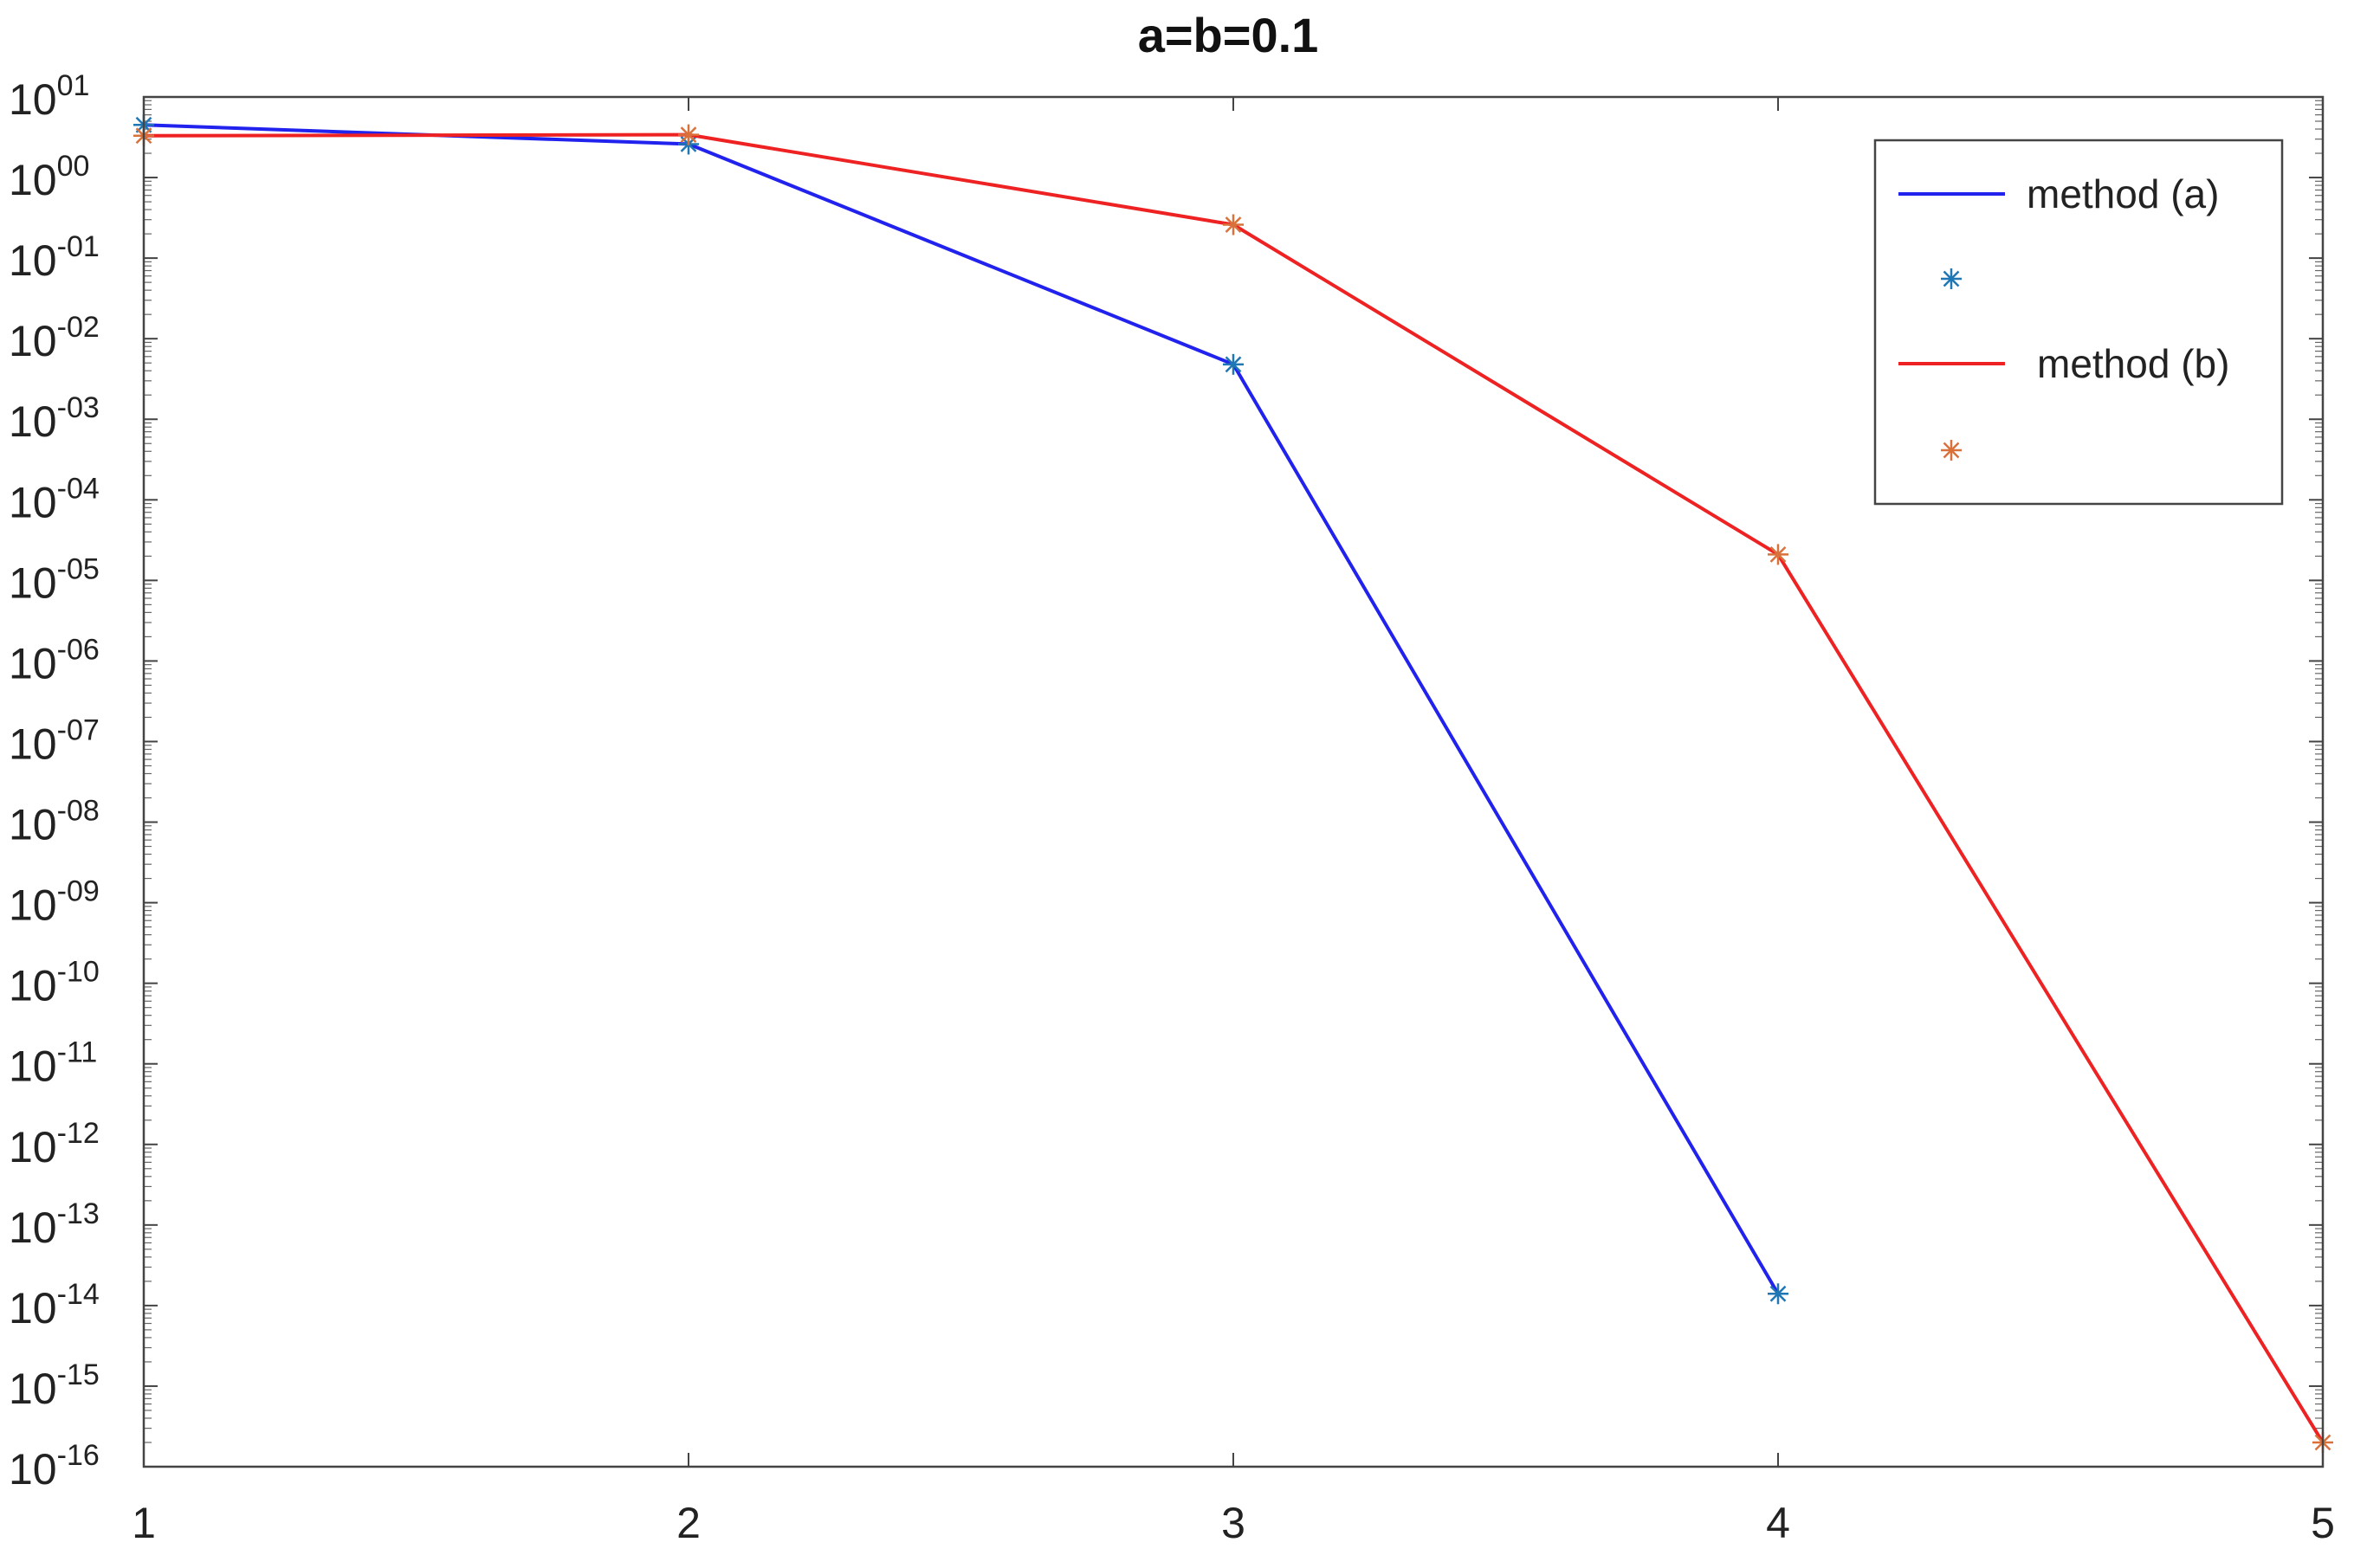  I want to click on legend-box, so click(2078, 322).